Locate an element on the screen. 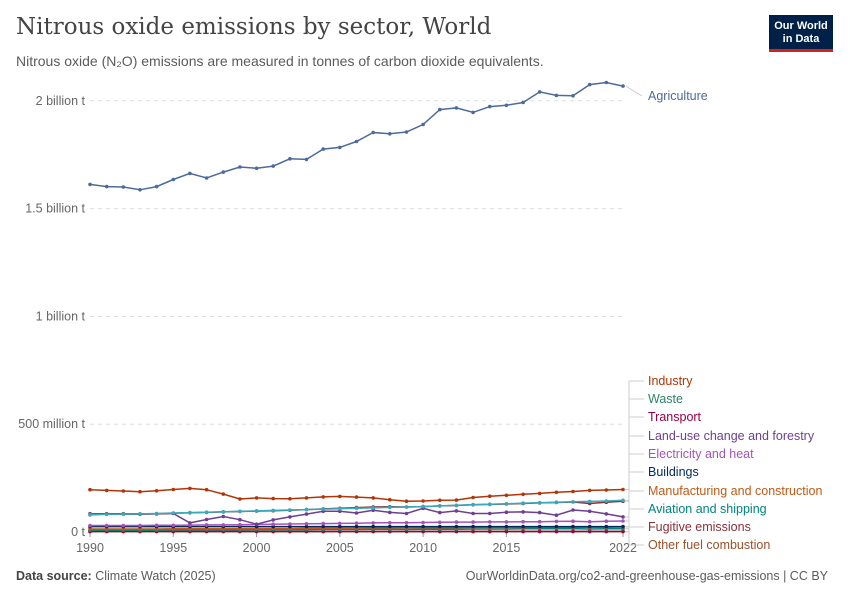  series-line is located at coordinates (356, 494).